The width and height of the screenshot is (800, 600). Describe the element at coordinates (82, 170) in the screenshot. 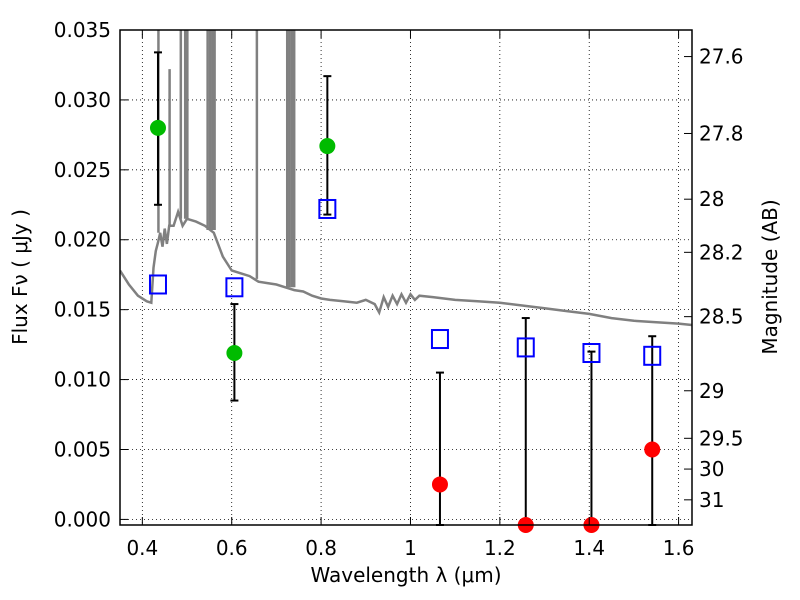

I see `y-tick-label: 0.025` at that location.